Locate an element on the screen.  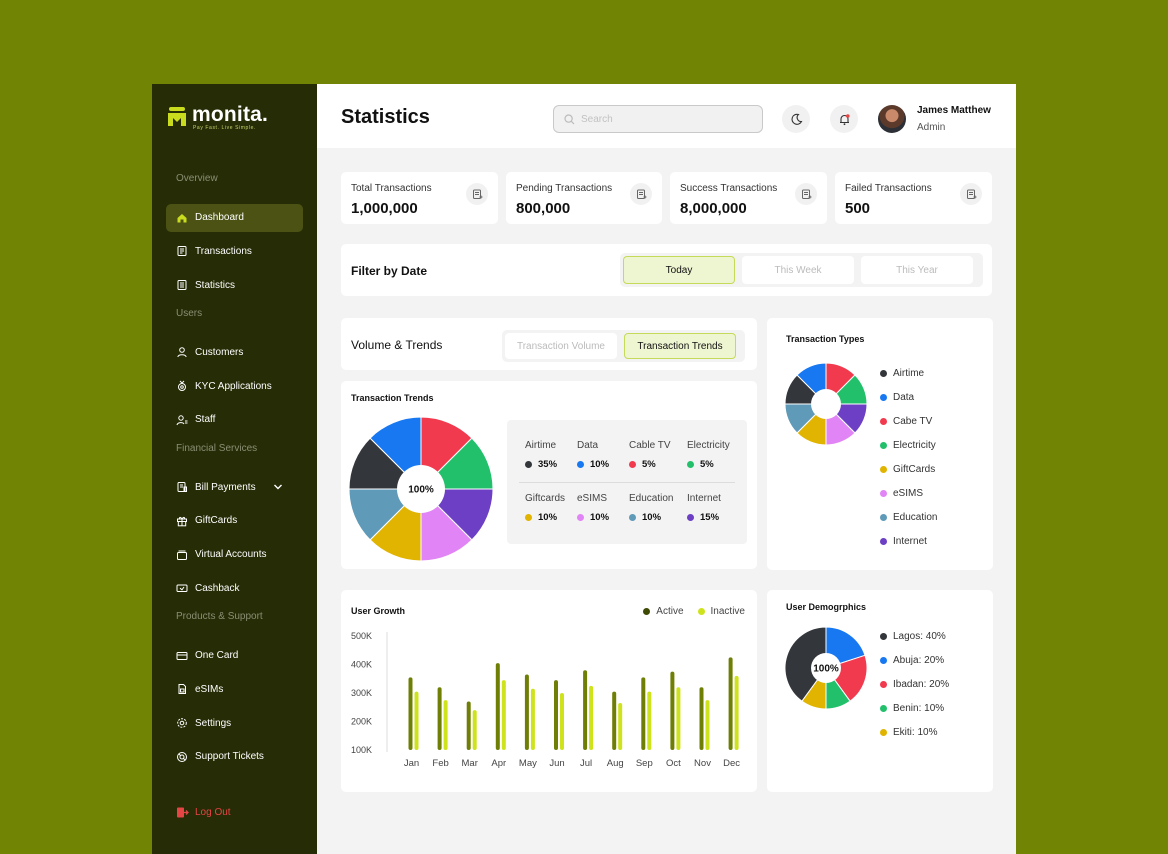
y-tick-label: 300K is located at coordinates (361, 693).